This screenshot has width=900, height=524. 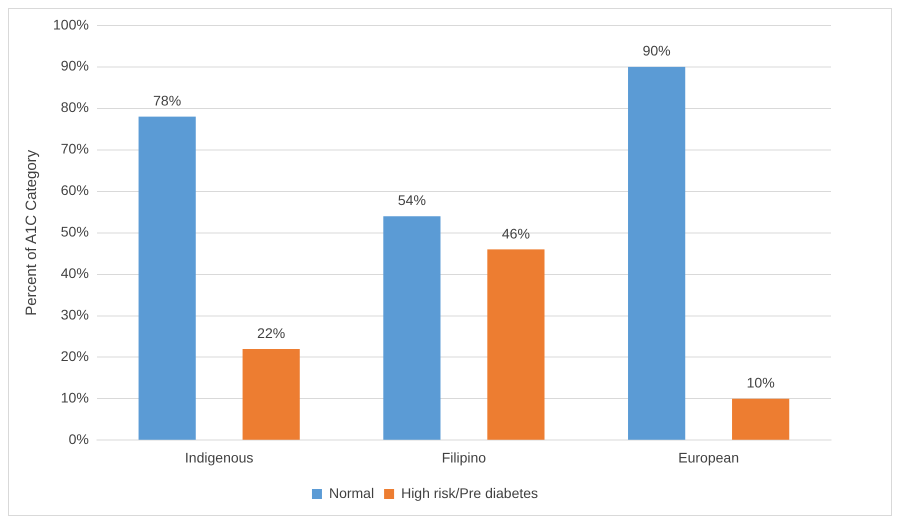 I want to click on y-tick-label: 60%, so click(x=74, y=190).